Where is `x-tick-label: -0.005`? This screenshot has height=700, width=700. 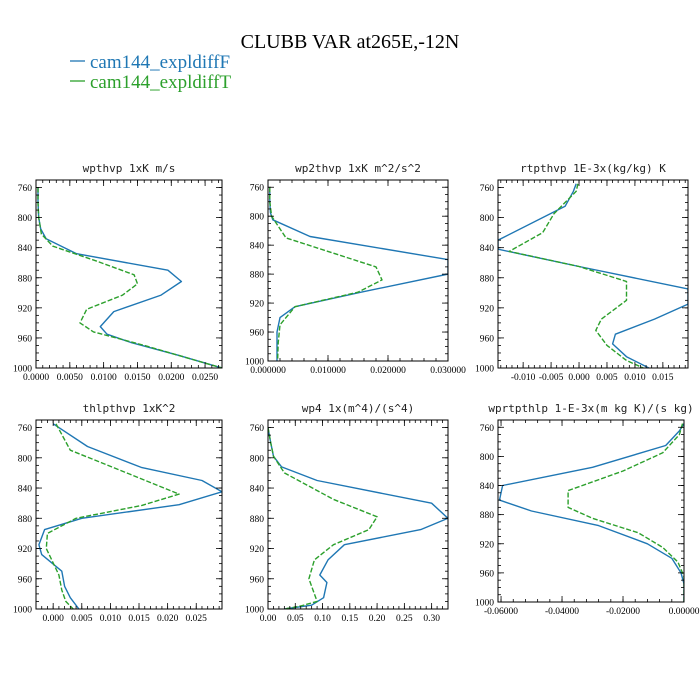 x-tick-label: -0.005 is located at coordinates (551, 378).